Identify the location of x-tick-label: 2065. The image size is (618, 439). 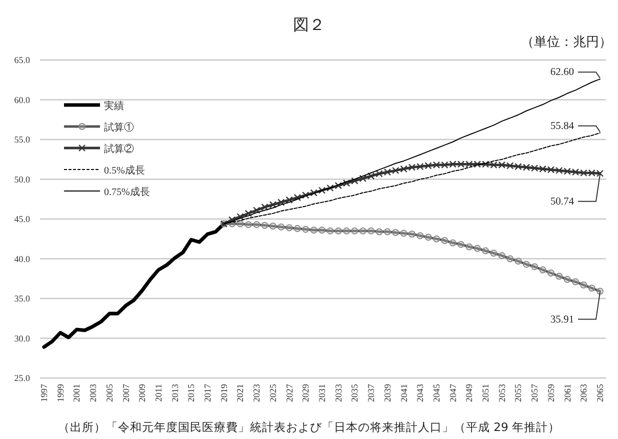
(600, 393).